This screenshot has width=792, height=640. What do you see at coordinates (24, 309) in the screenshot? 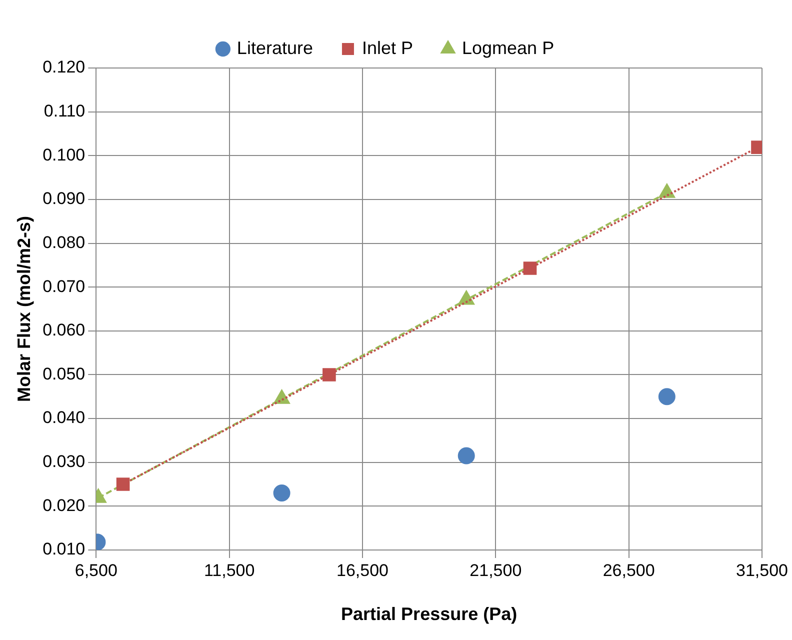
I see `y-axis-title: Molar Flux (mol/m2-s)` at bounding box center [24, 309].